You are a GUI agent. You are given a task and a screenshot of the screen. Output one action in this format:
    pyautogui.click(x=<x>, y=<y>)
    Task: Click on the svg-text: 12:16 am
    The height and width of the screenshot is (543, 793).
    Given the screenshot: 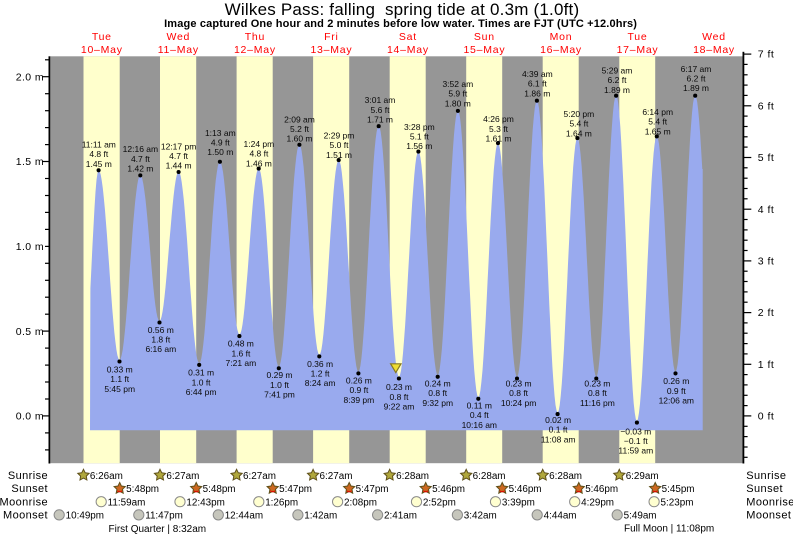 What is the action you would take?
    pyautogui.click(x=140, y=149)
    